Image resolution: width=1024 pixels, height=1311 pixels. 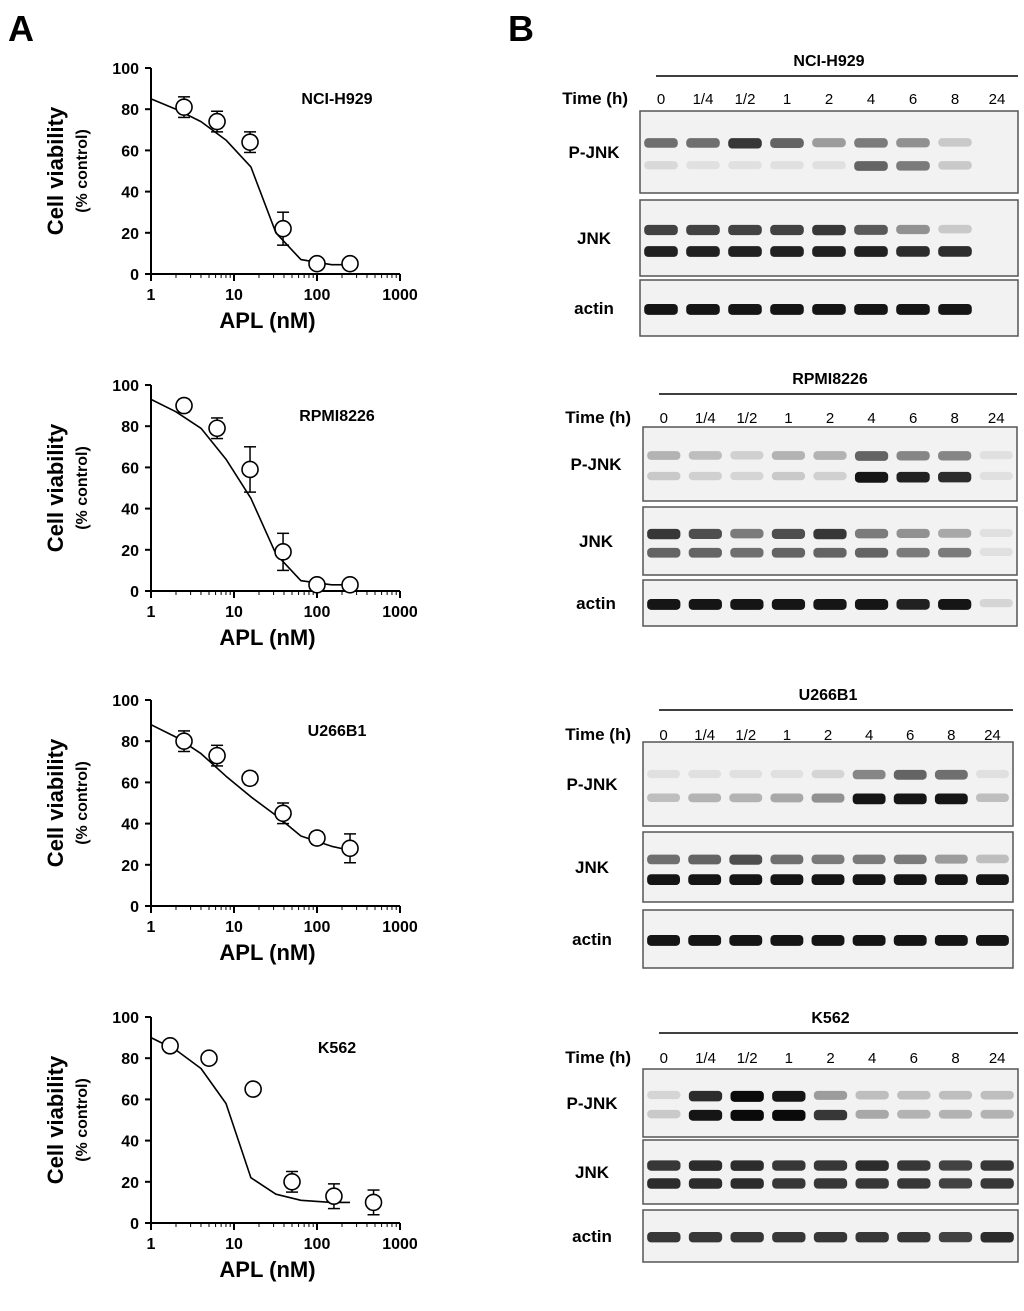 I want to click on chart-title: K562, so click(x=337, y=1048).